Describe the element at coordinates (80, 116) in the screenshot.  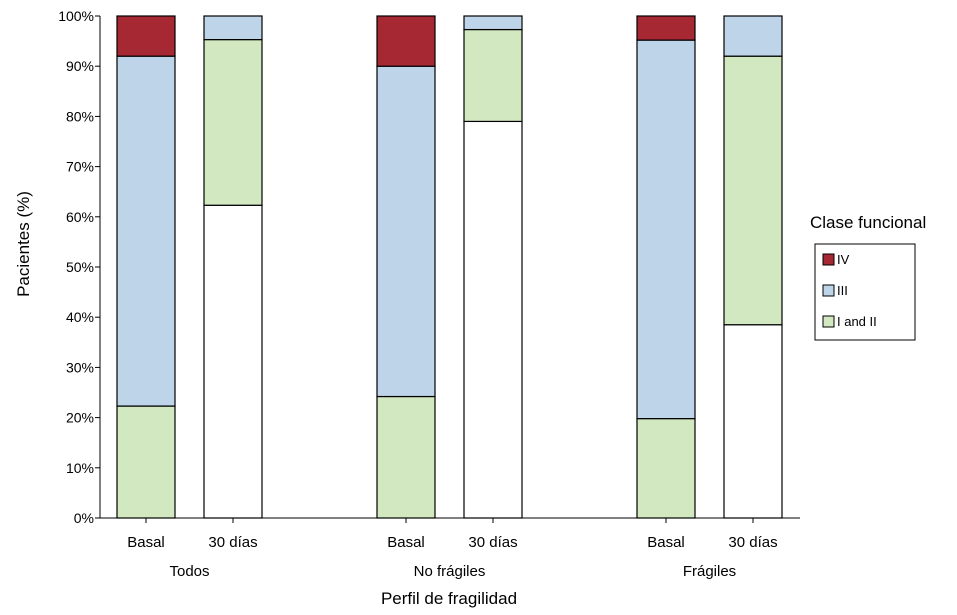
I see `y-tick-label: 80%` at that location.